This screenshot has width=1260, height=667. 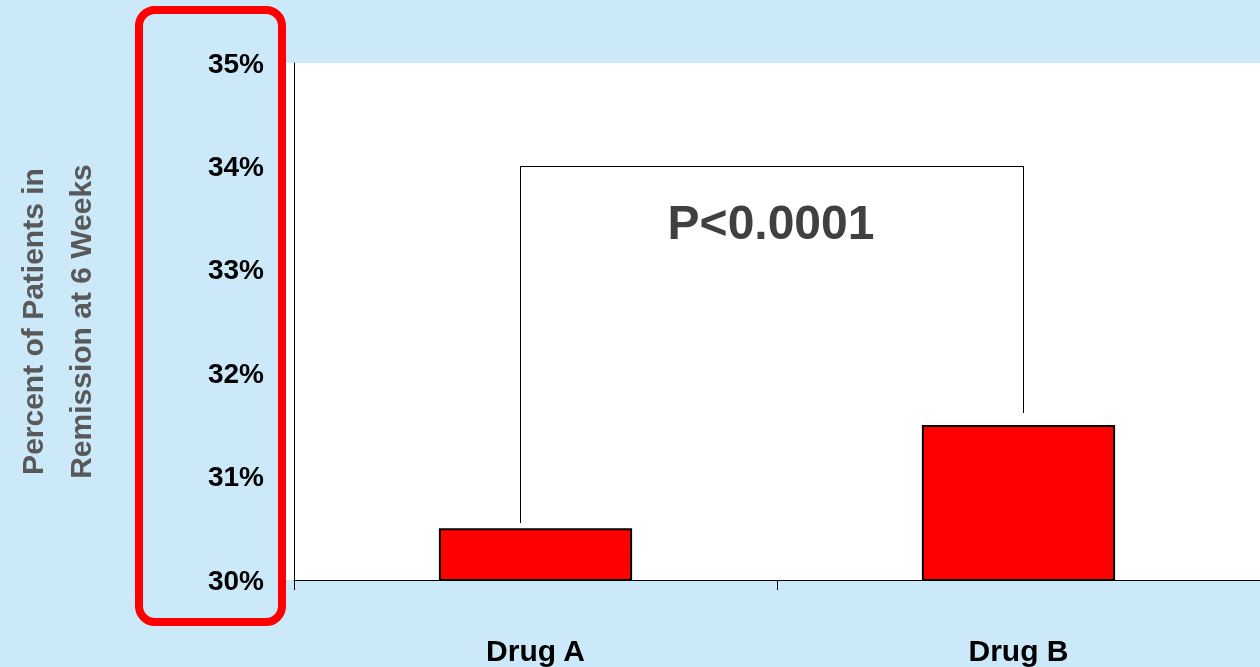 I want to click on annotation: P<0.0001, so click(x=771, y=222).